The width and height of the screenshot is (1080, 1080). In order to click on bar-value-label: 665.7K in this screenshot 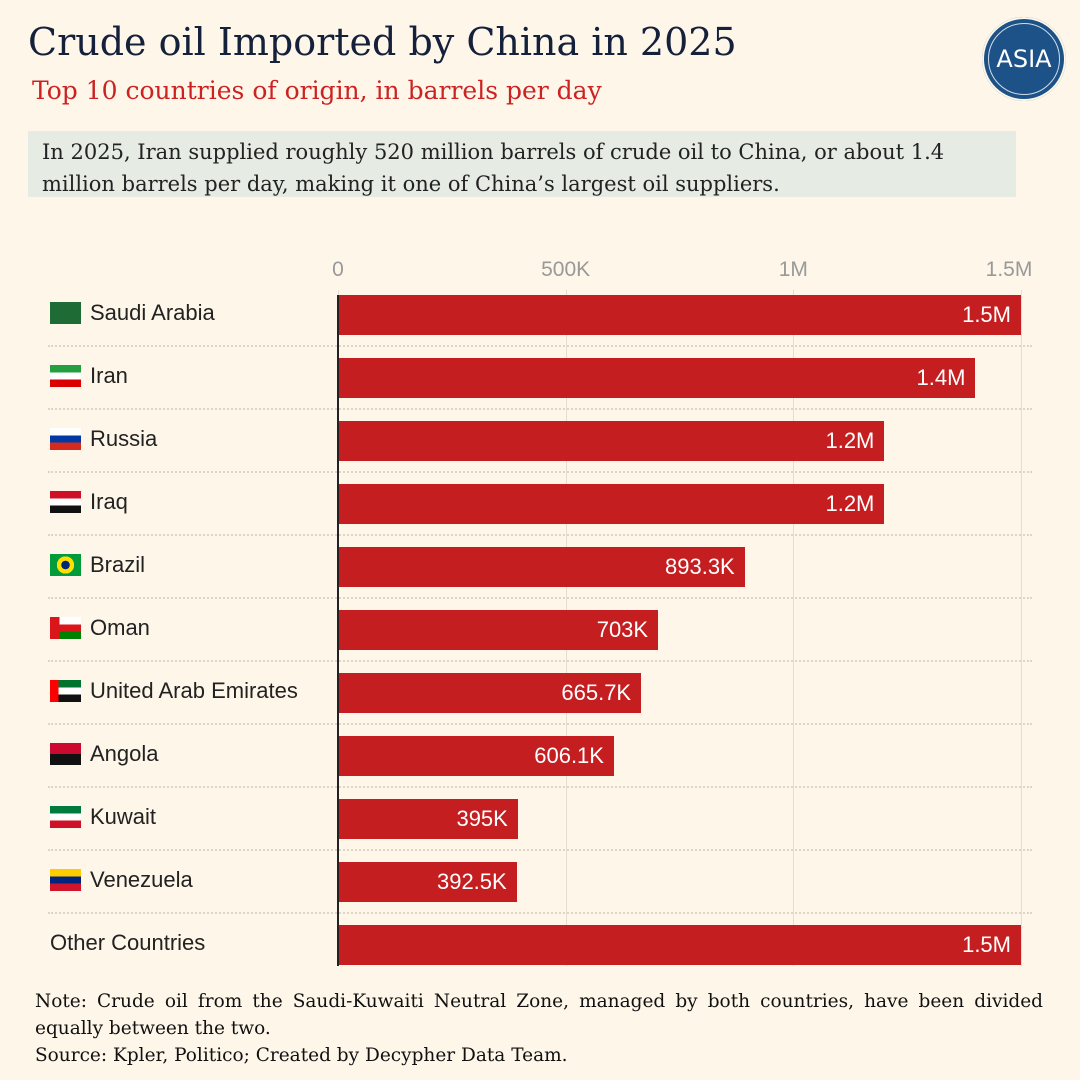, I will do `click(596, 692)`.